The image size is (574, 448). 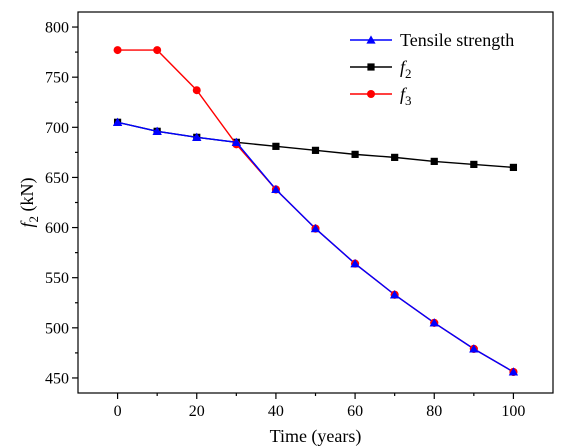 I want to click on y-axis-title: f2 (kN), so click(x=29, y=202).